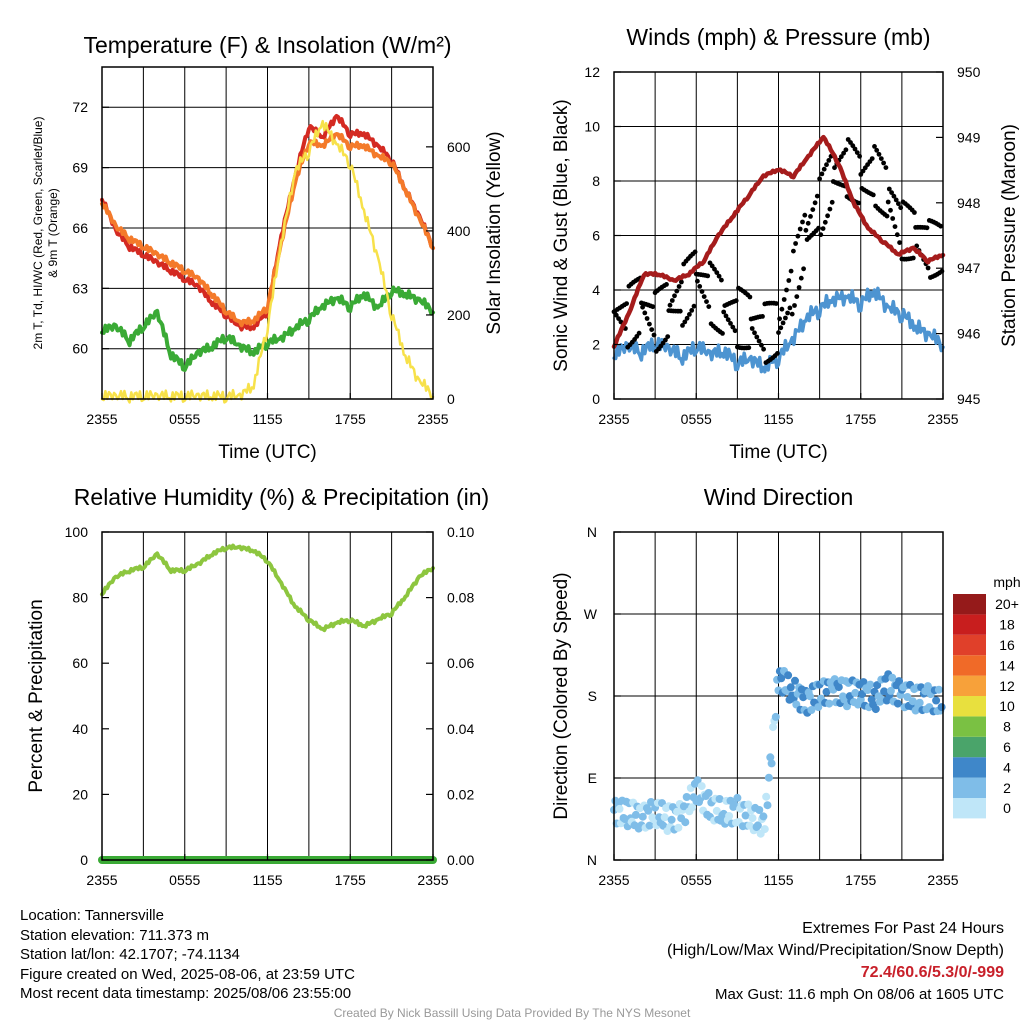 Image resolution: width=1024 pixels, height=1024 pixels. I want to click on x-tick-label: 0555, so click(696, 880).